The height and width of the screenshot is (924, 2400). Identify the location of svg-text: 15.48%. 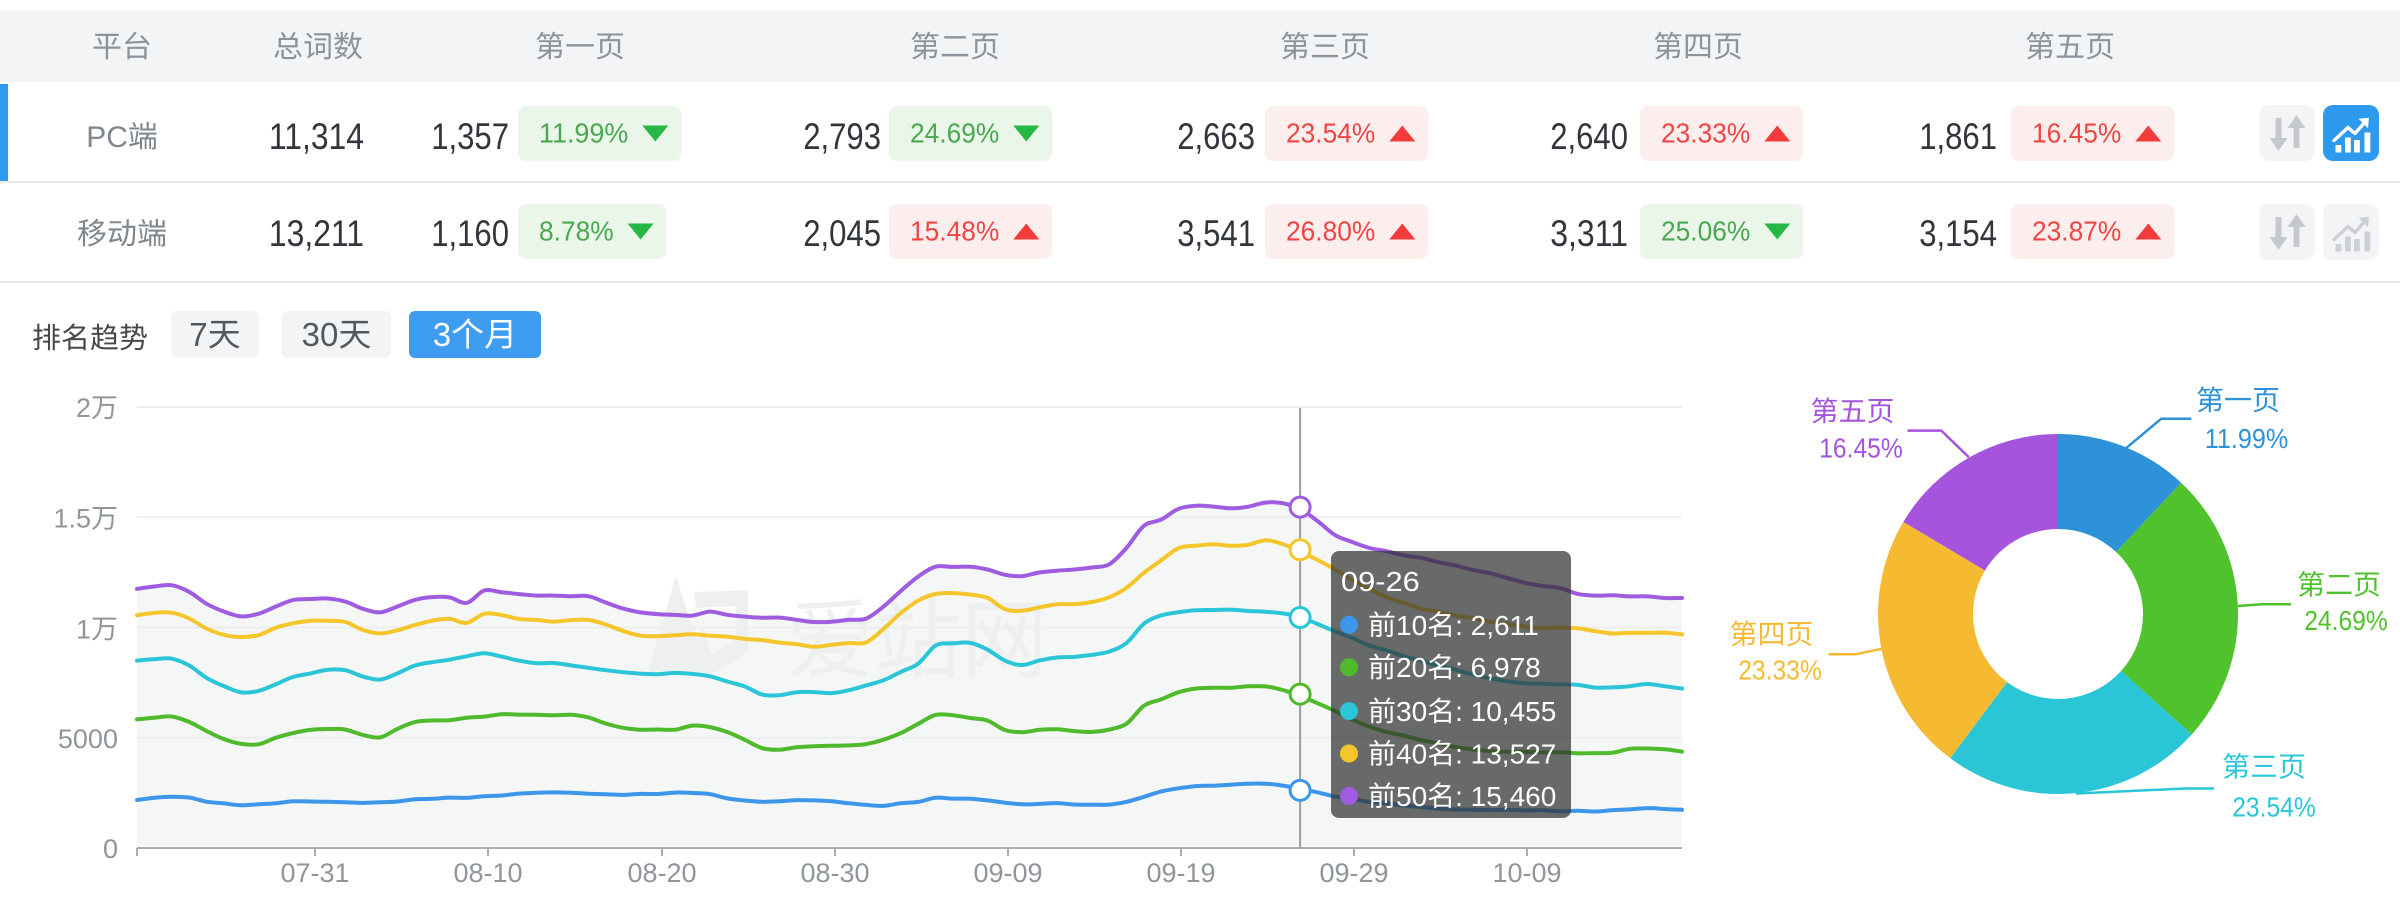
(954, 231).